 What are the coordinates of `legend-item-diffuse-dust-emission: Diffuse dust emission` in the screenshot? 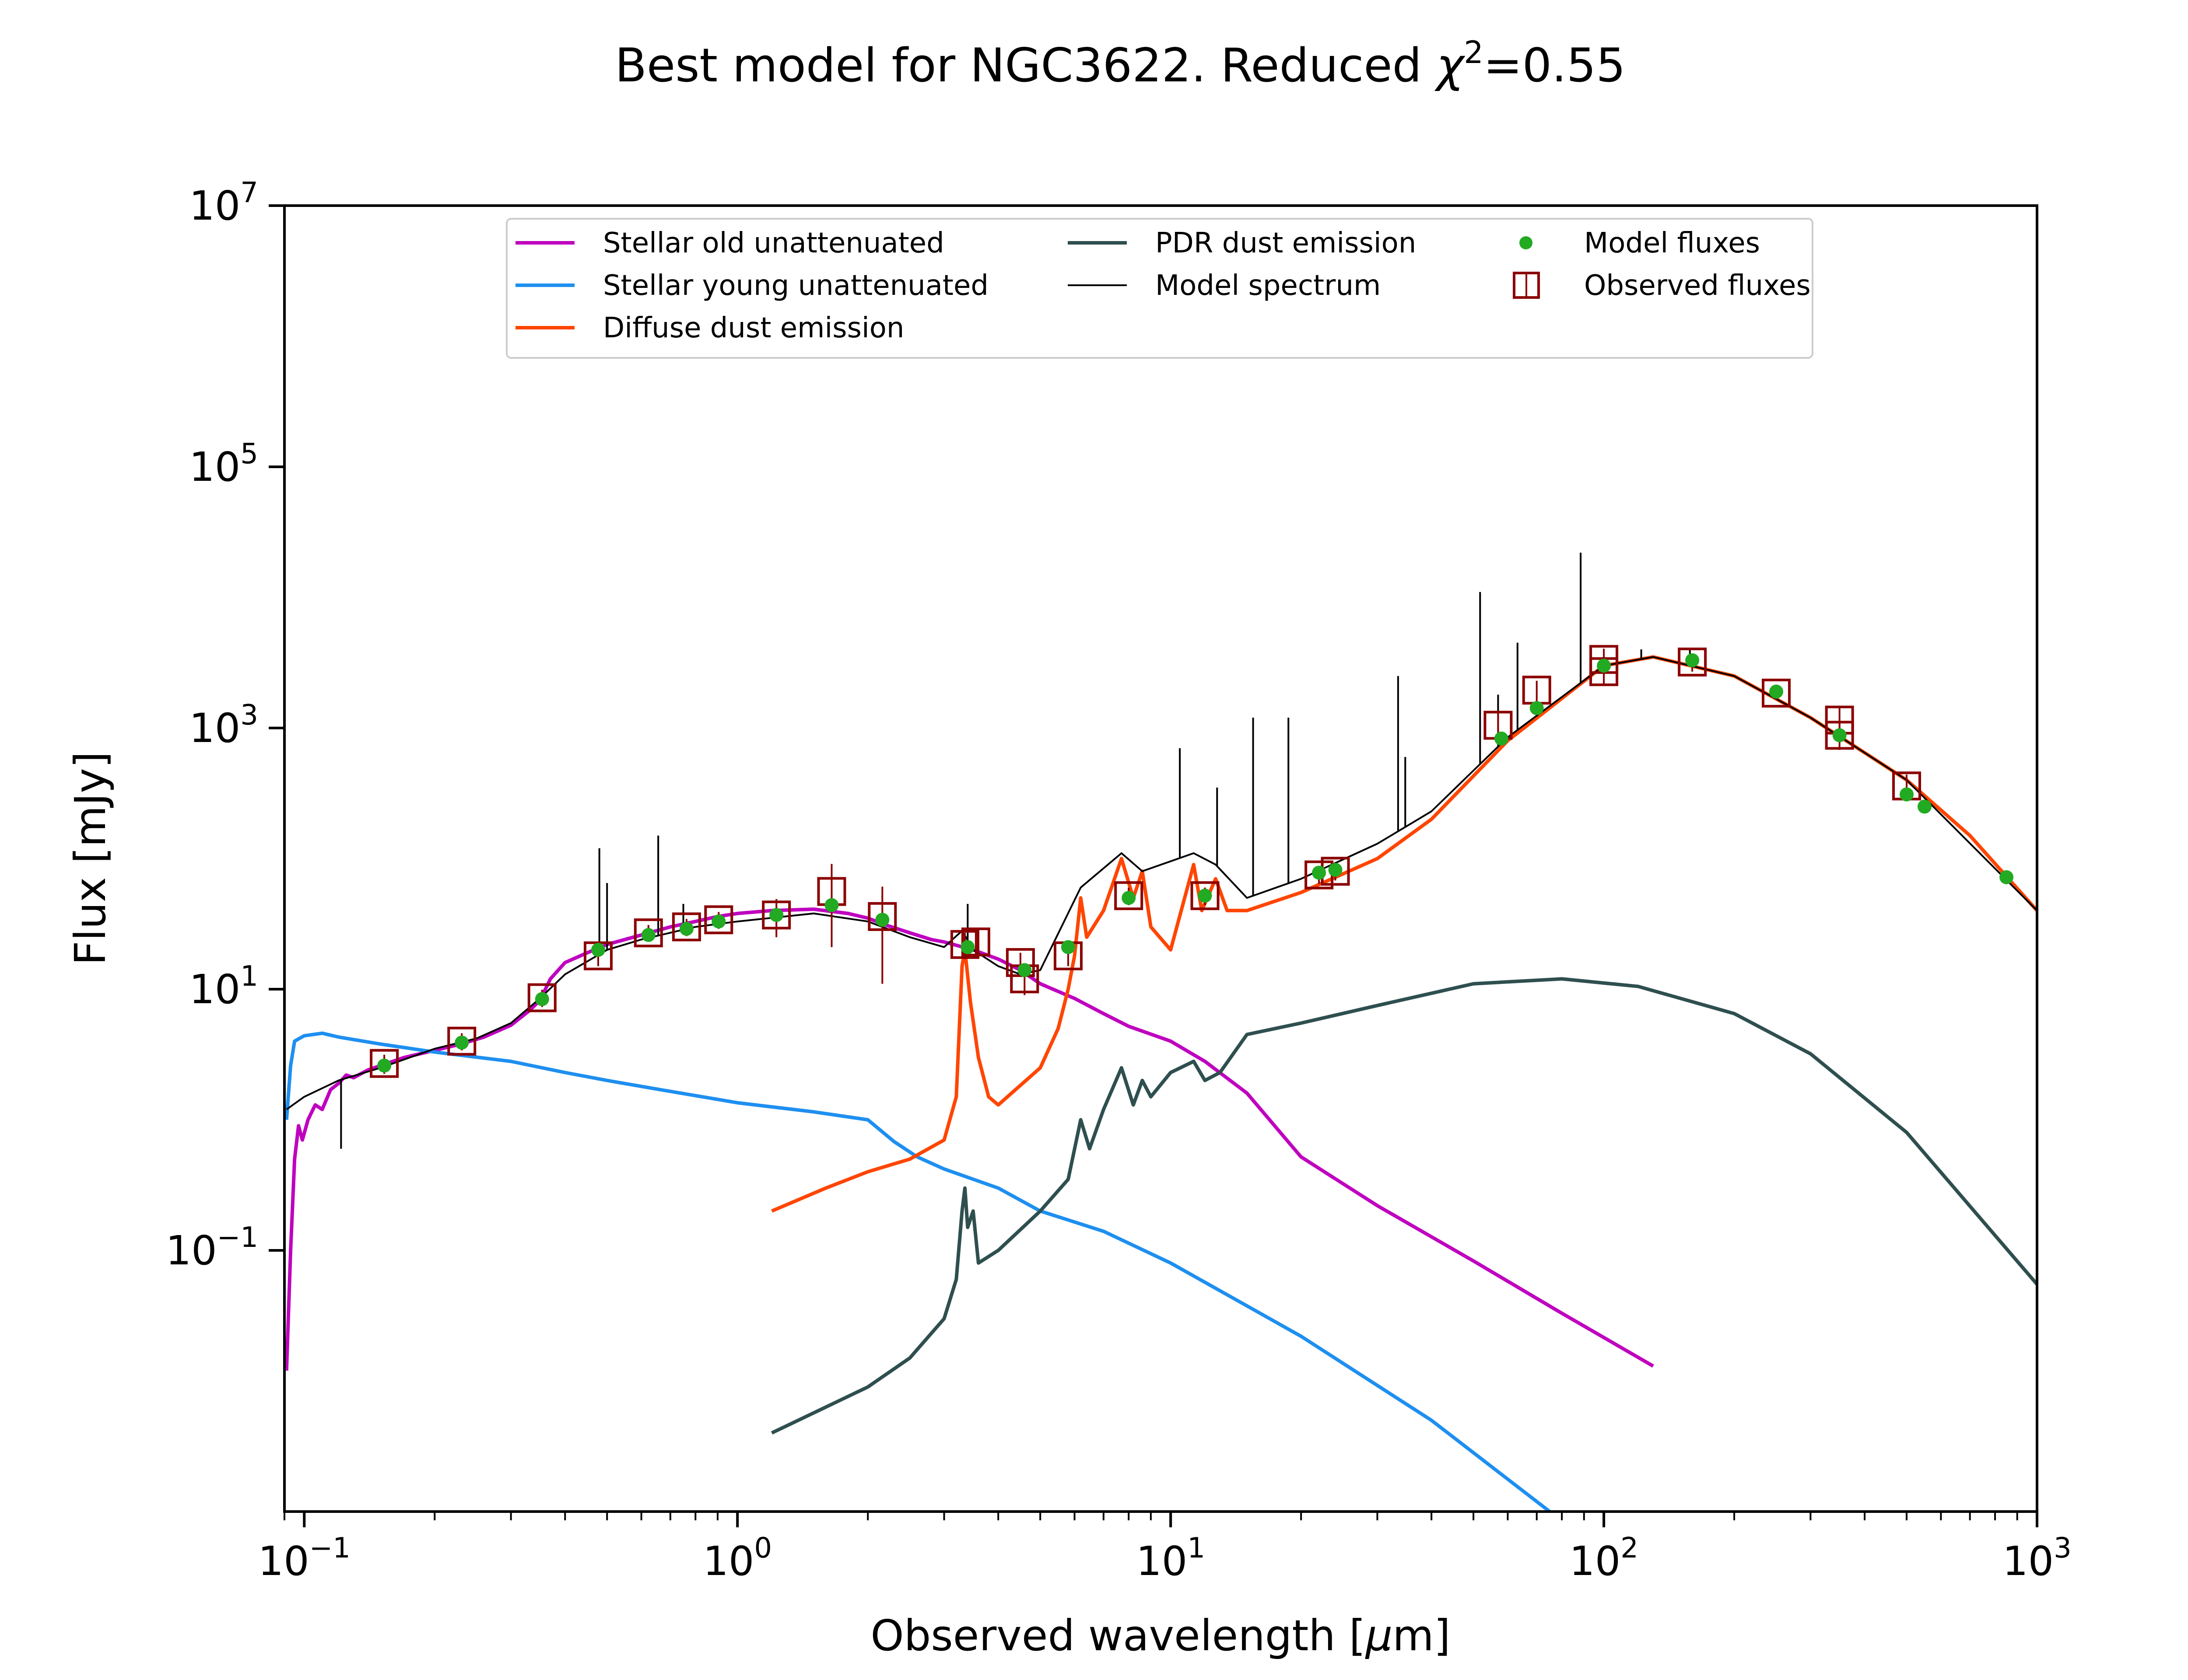 It's located at (709, 328).